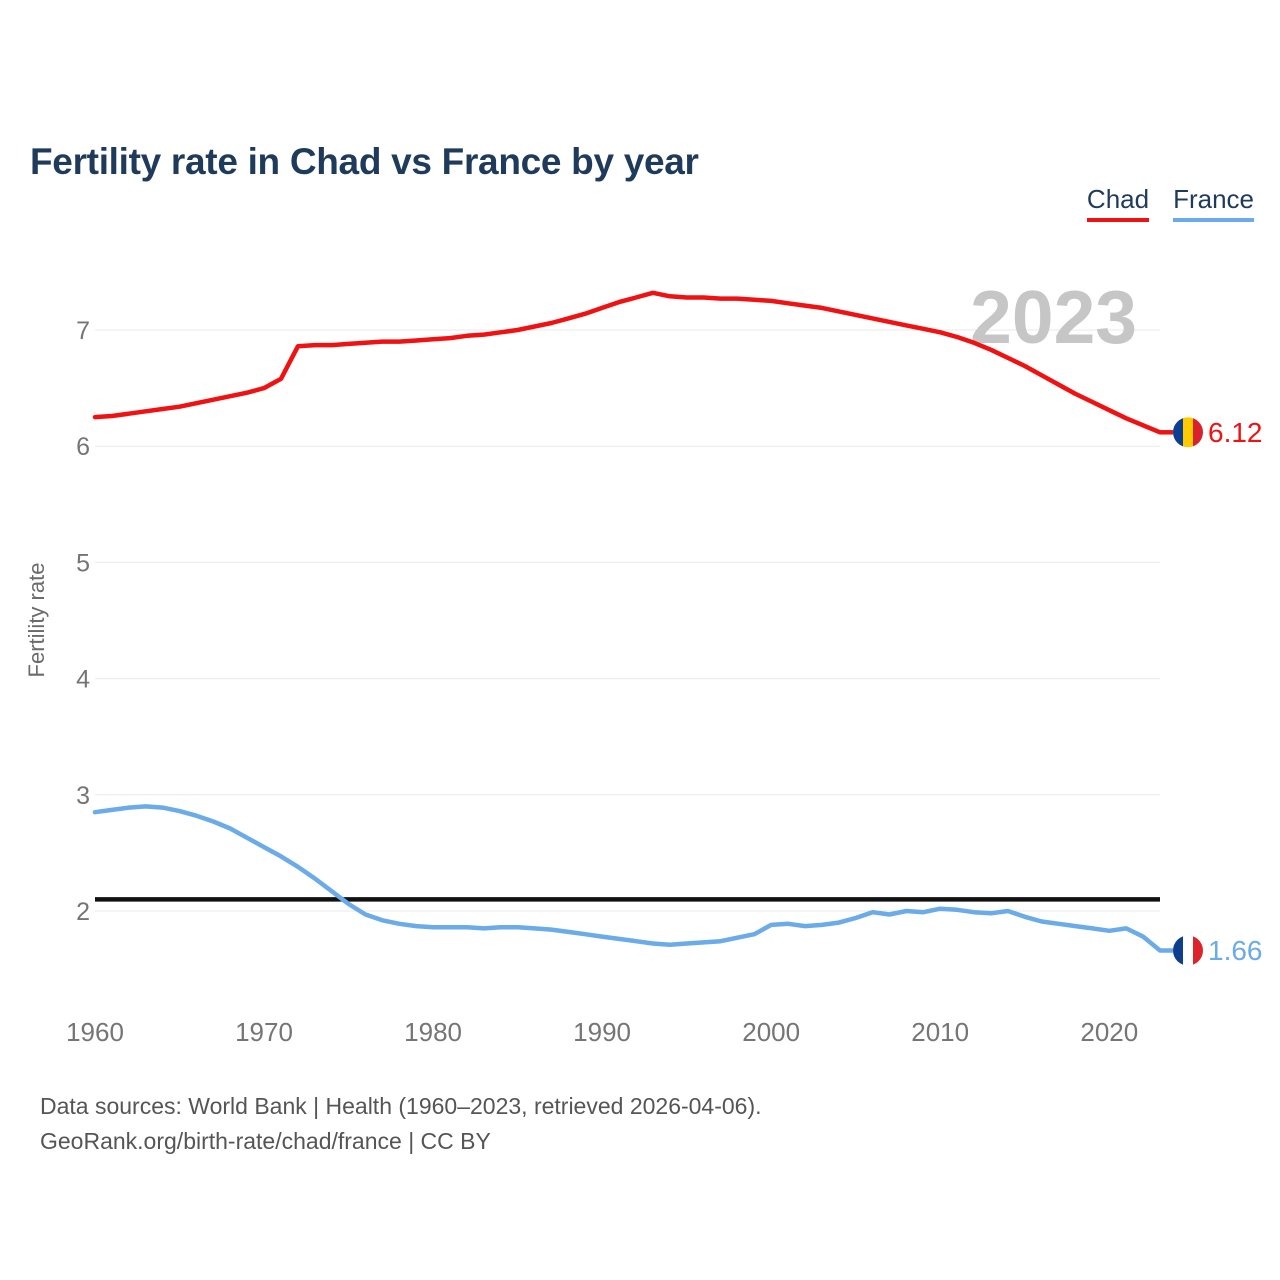 This screenshot has height=1280, width=1280. I want to click on chad-line, so click(627, 362).